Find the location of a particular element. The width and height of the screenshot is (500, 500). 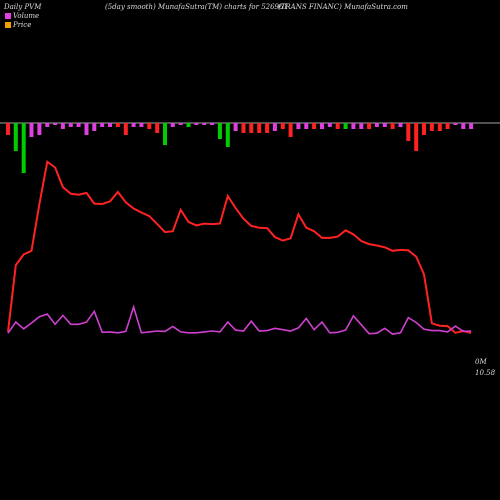

legend-volume-swatch is located at coordinates (8, 16).